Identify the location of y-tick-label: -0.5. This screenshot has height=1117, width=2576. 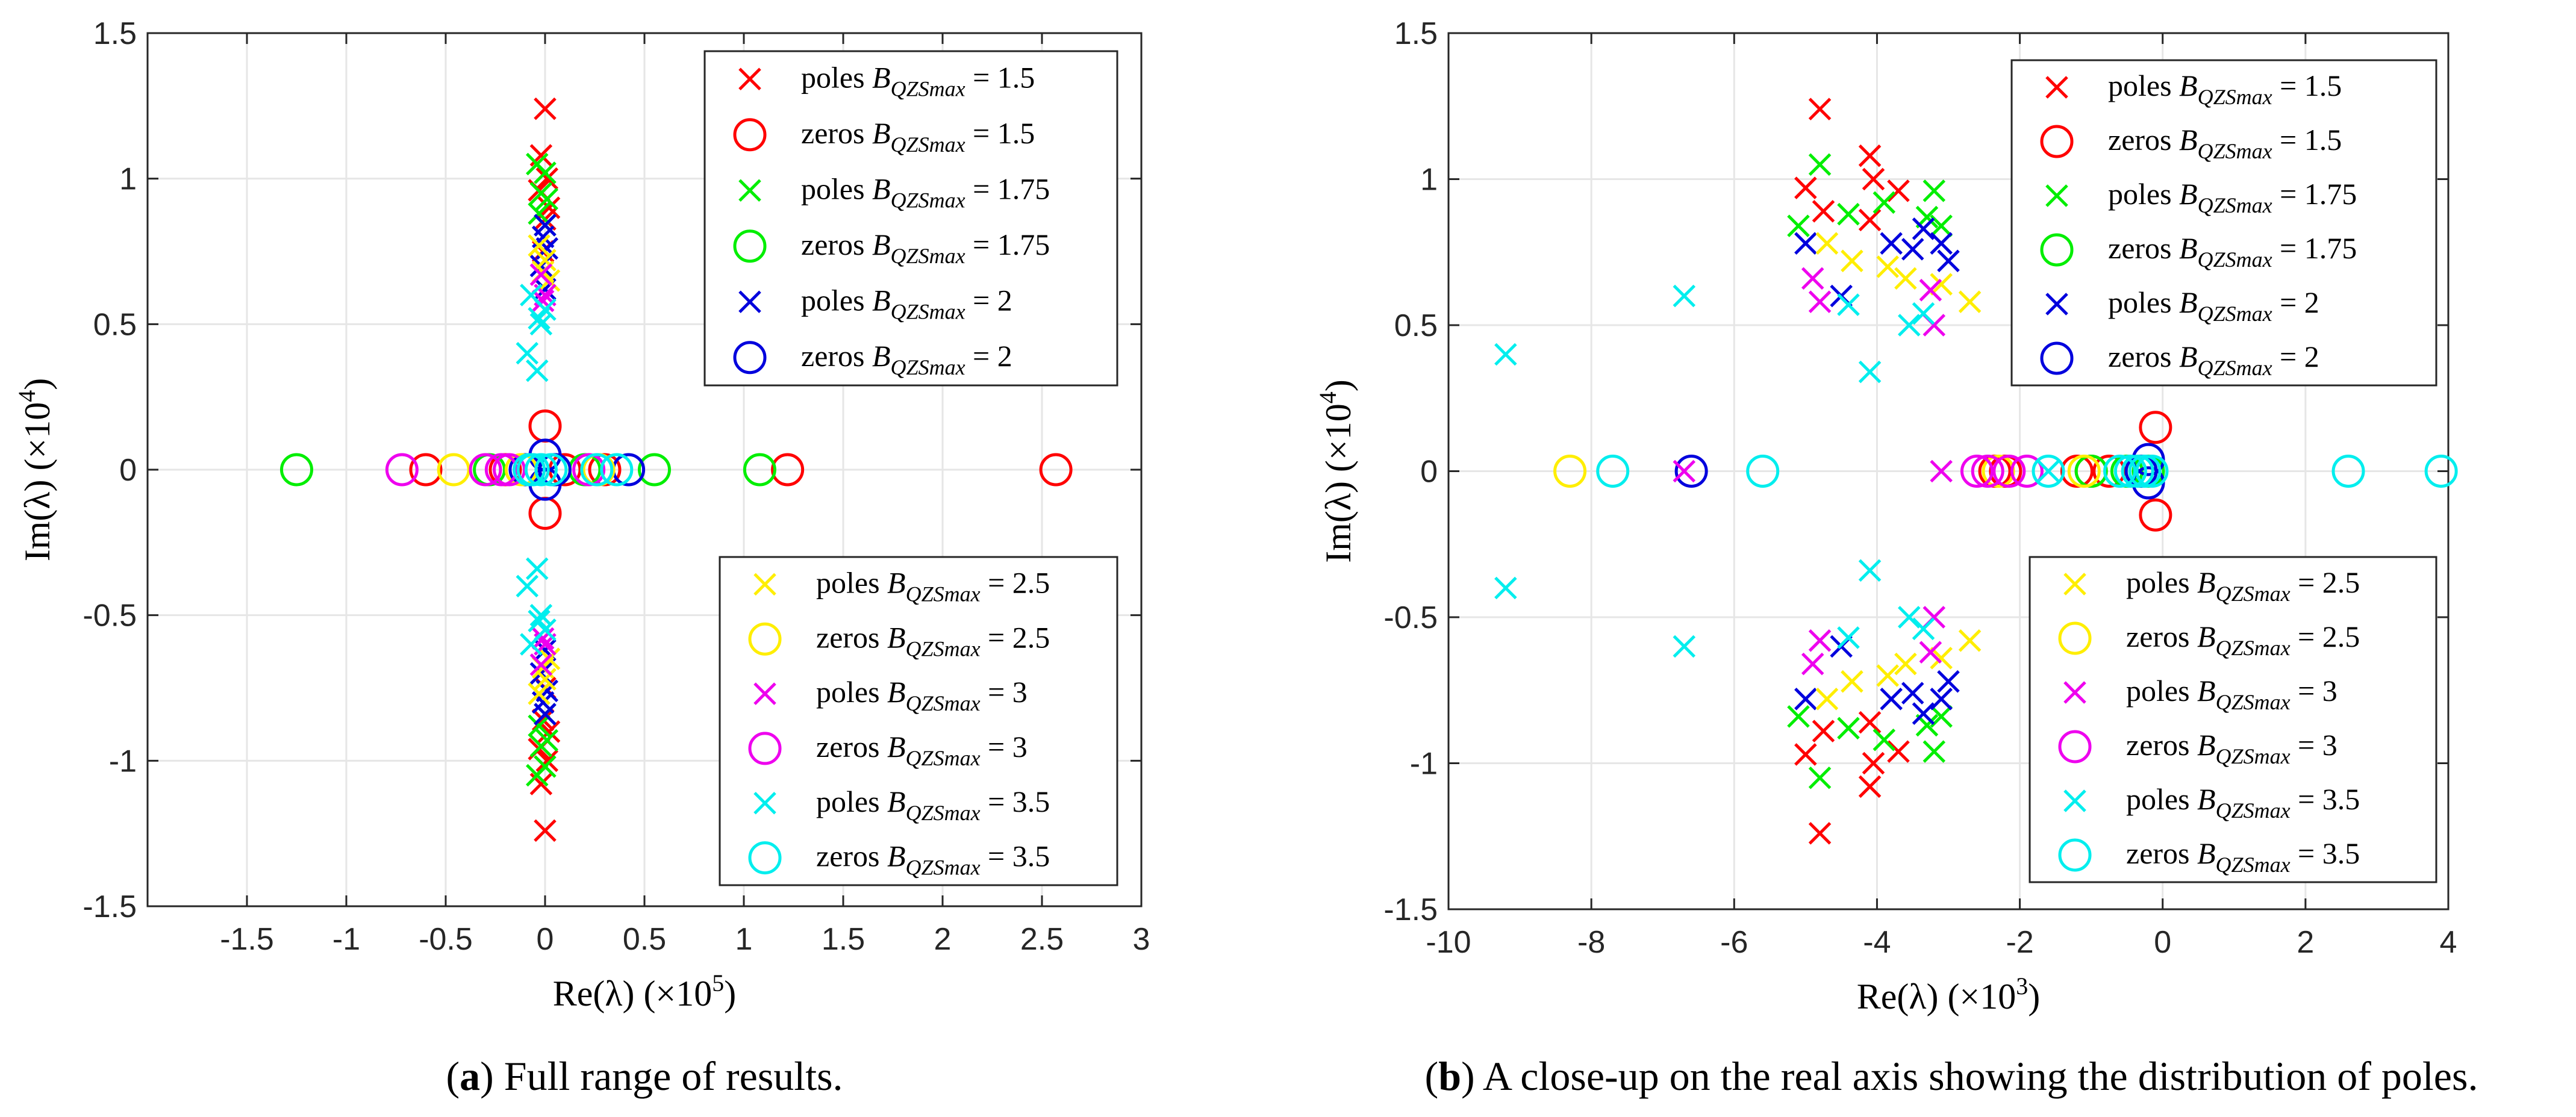
(110, 616).